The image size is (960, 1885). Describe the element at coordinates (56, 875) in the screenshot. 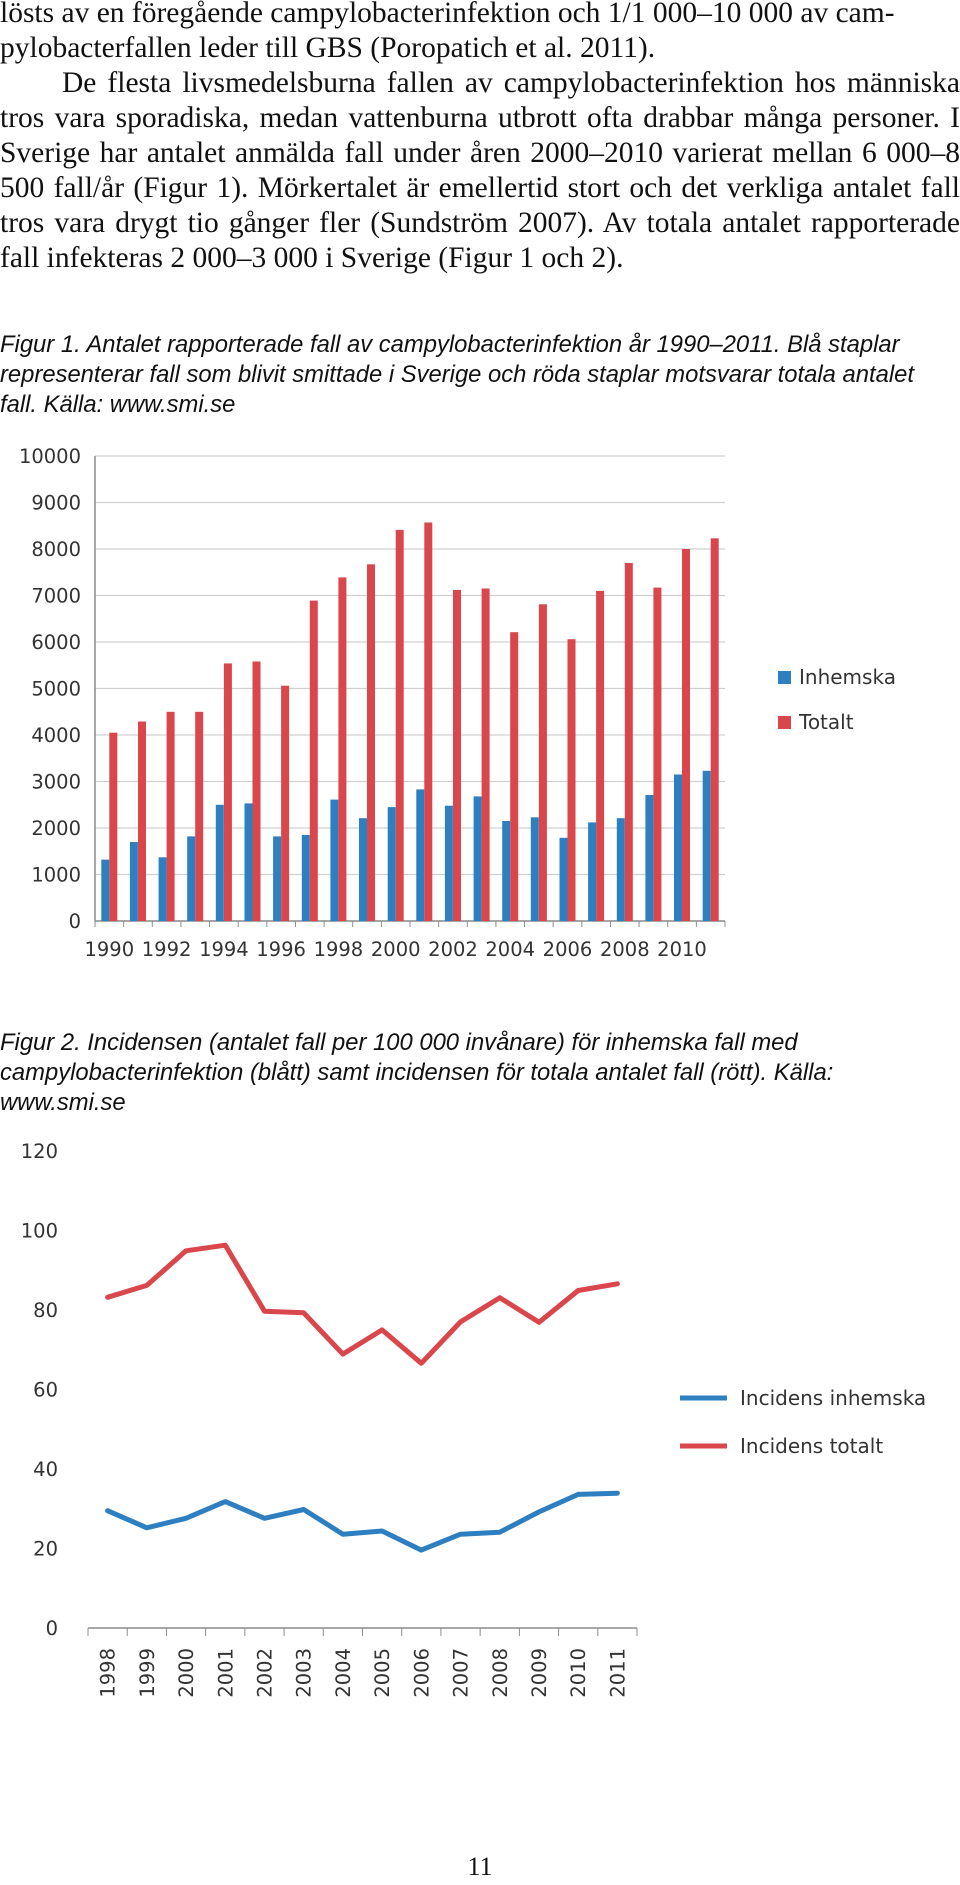

I see `chart1-y-tick-label: 1000` at that location.